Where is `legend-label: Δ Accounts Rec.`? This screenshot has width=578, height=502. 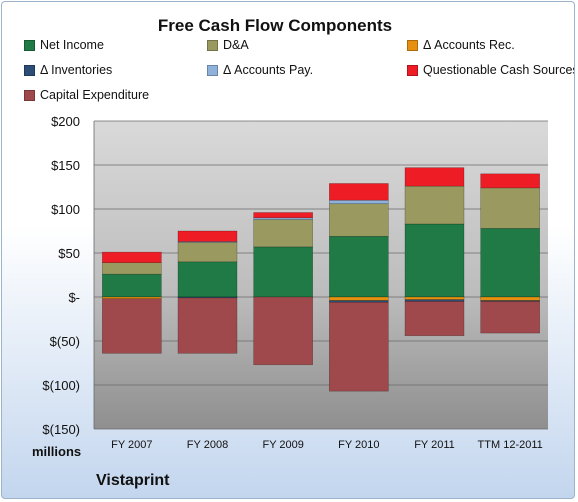 legend-label: Δ Accounts Rec. is located at coordinates (469, 45).